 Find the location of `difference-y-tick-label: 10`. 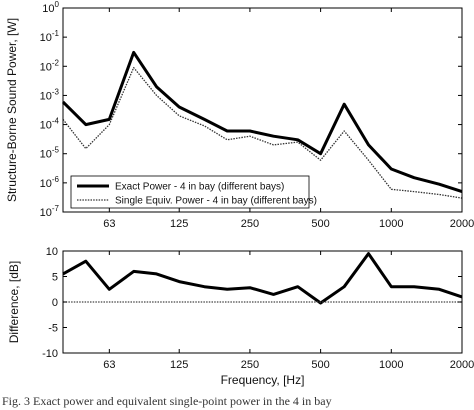

difference-y-tick-label: 10 is located at coordinates (52, 252).